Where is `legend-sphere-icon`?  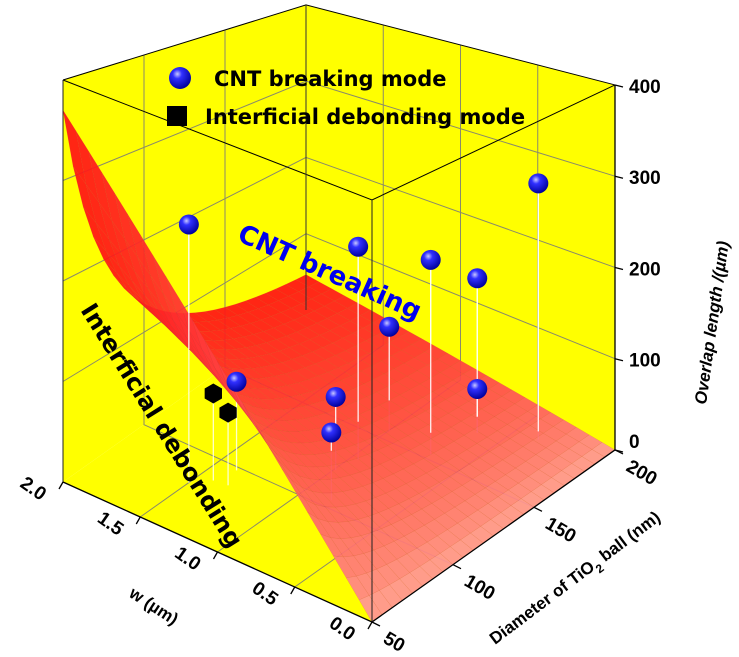 legend-sphere-icon is located at coordinates (180, 78).